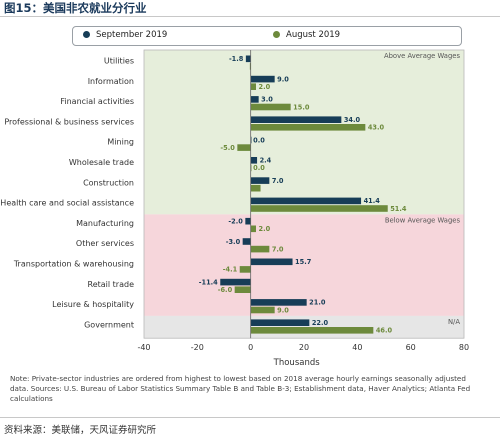  What do you see at coordinates (304, 347) in the screenshot?
I see `x-tick-label-3: 20` at bounding box center [304, 347].